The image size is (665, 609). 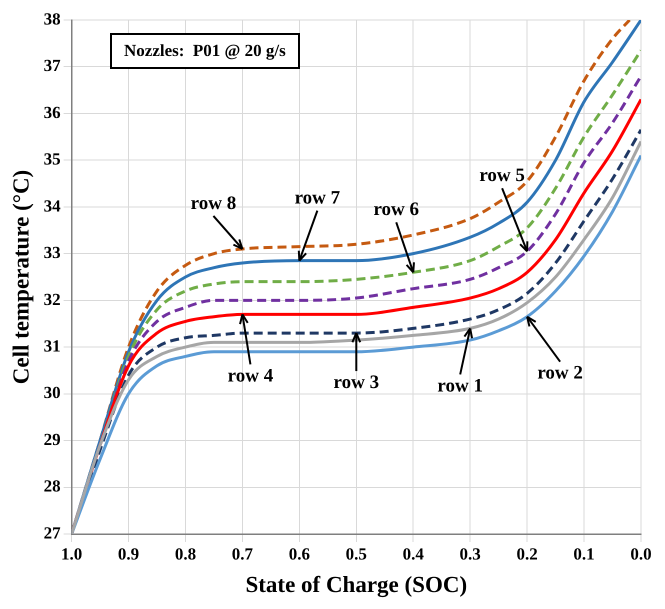 What do you see at coordinates (356, 585) in the screenshot?
I see `x-axis-title: State of Charge (SOC)` at bounding box center [356, 585].